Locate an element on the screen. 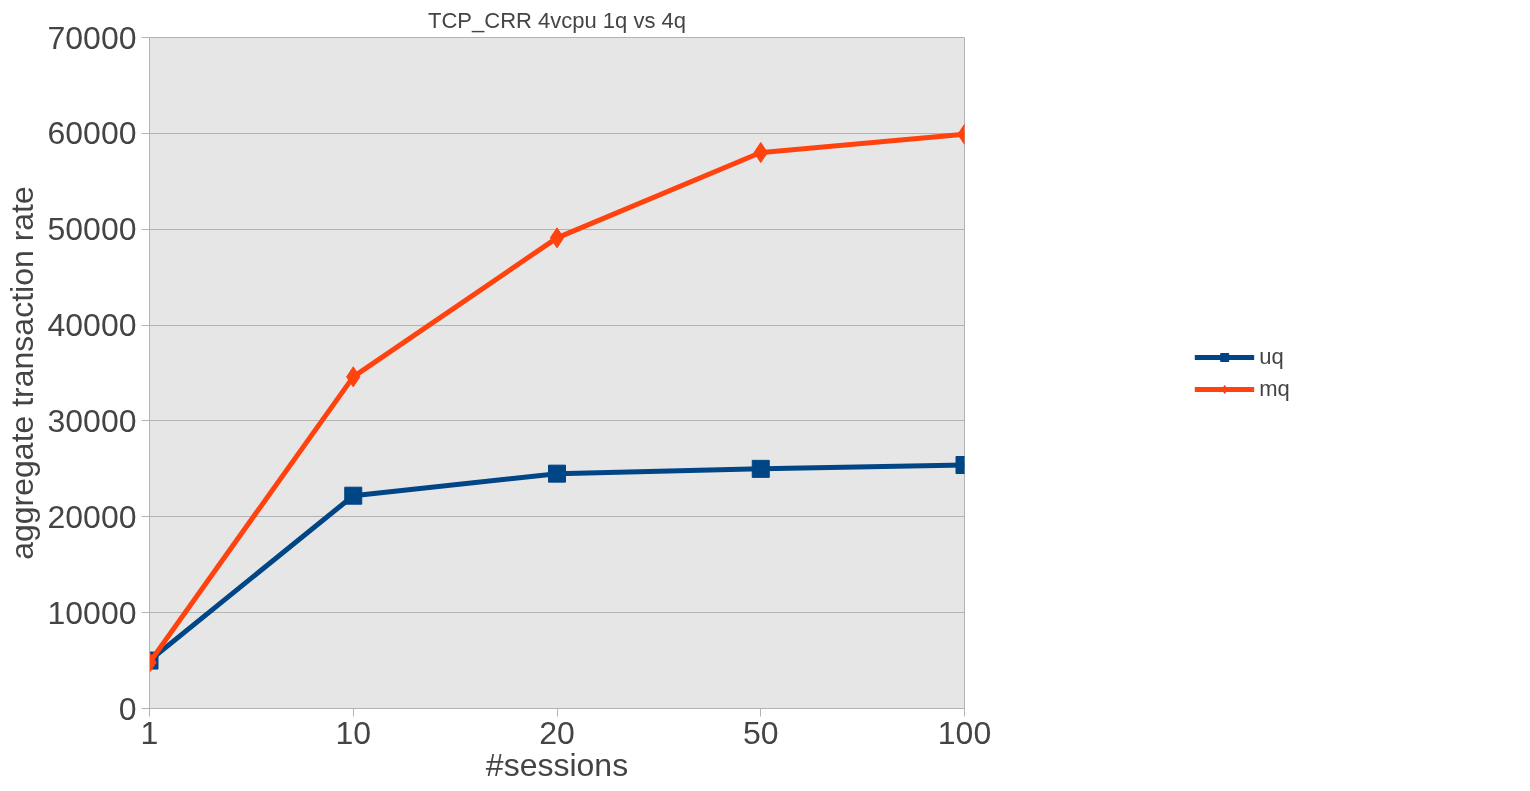  legend-label: uq is located at coordinates (1271, 356).